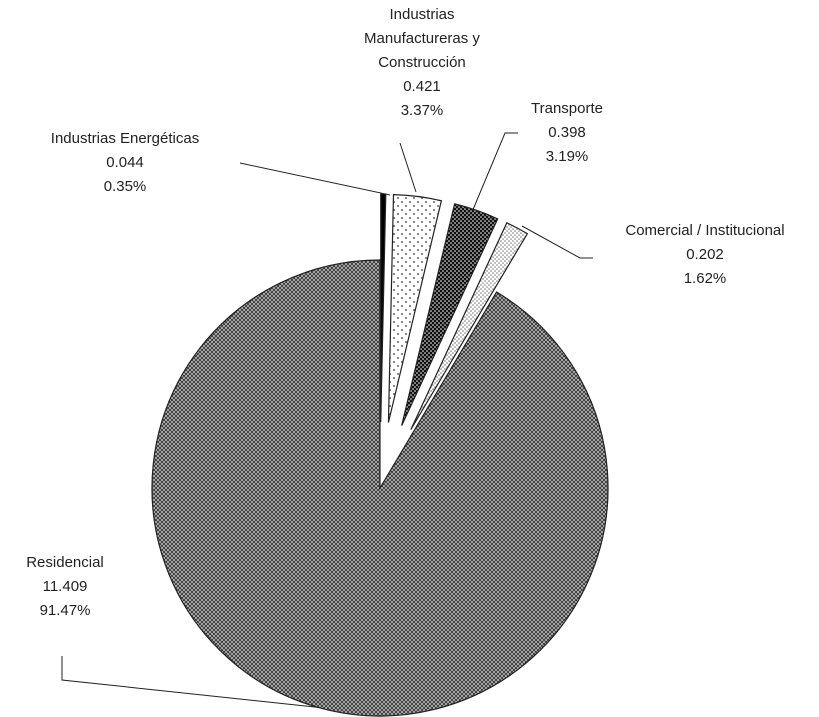  Describe the element at coordinates (567, 108) in the screenshot. I see `category-label: Transporte` at that location.